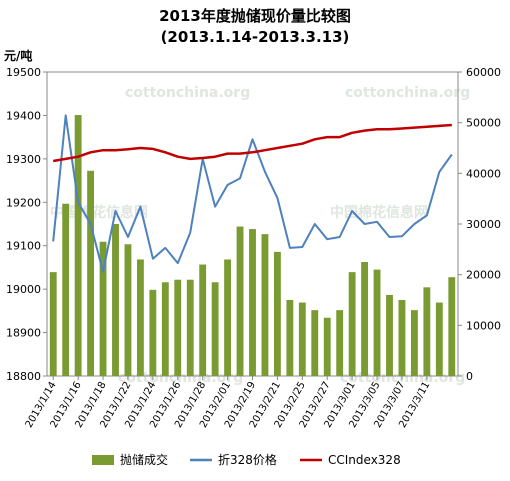 This screenshot has height=481, width=510. I want to click on y-right-tick-label: 20000, so click(483, 275).